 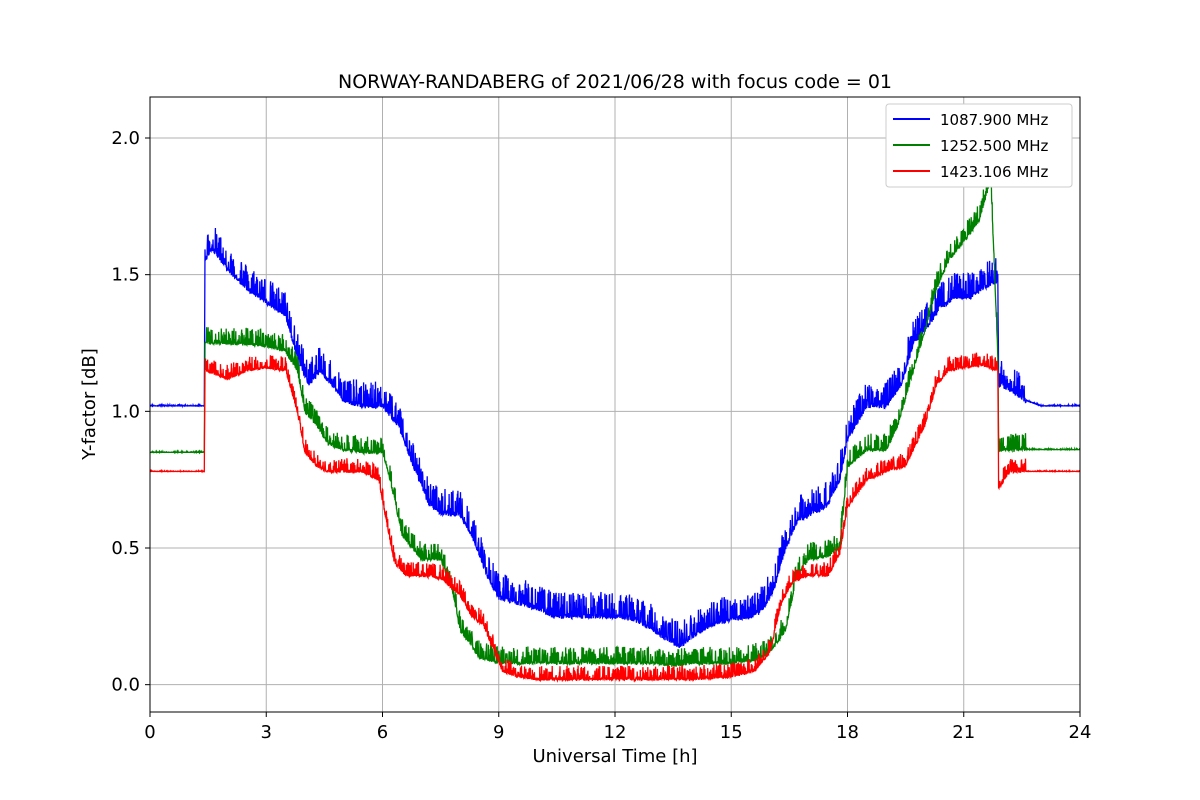 What do you see at coordinates (125, 685) in the screenshot?
I see `y-tick-label: 0.0` at bounding box center [125, 685].